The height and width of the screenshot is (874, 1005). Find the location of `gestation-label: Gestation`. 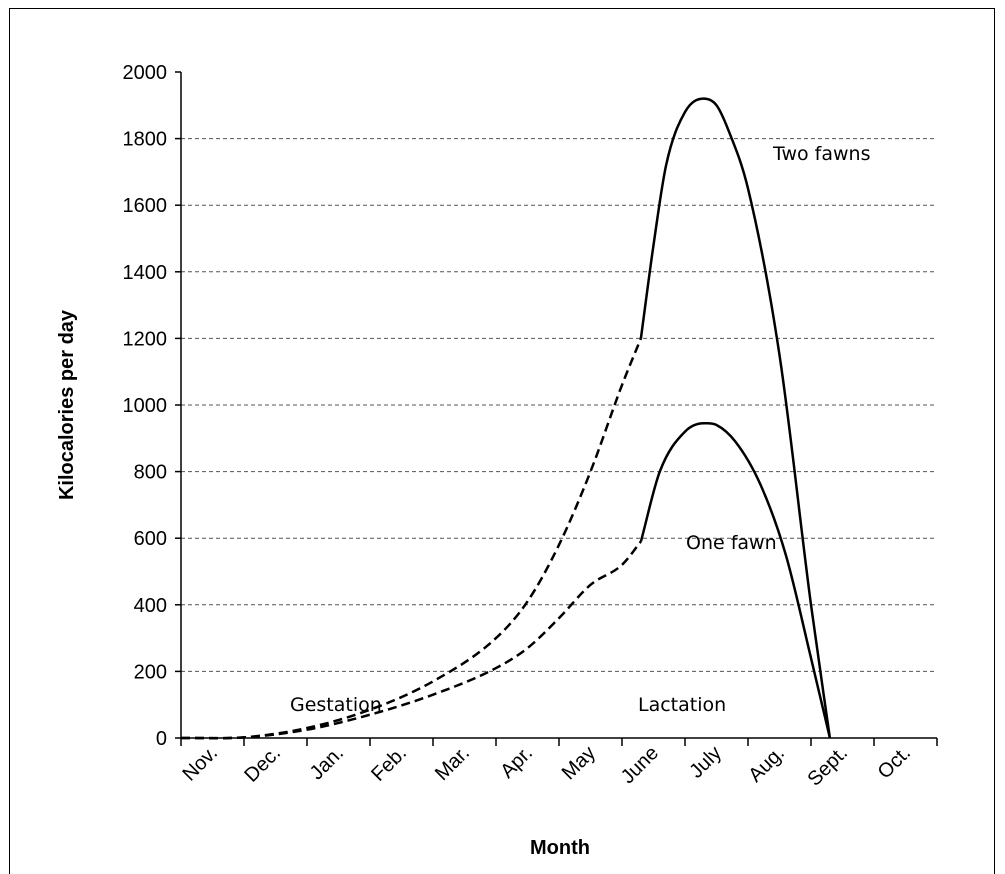

gestation-label: Gestation is located at coordinates (336, 705).